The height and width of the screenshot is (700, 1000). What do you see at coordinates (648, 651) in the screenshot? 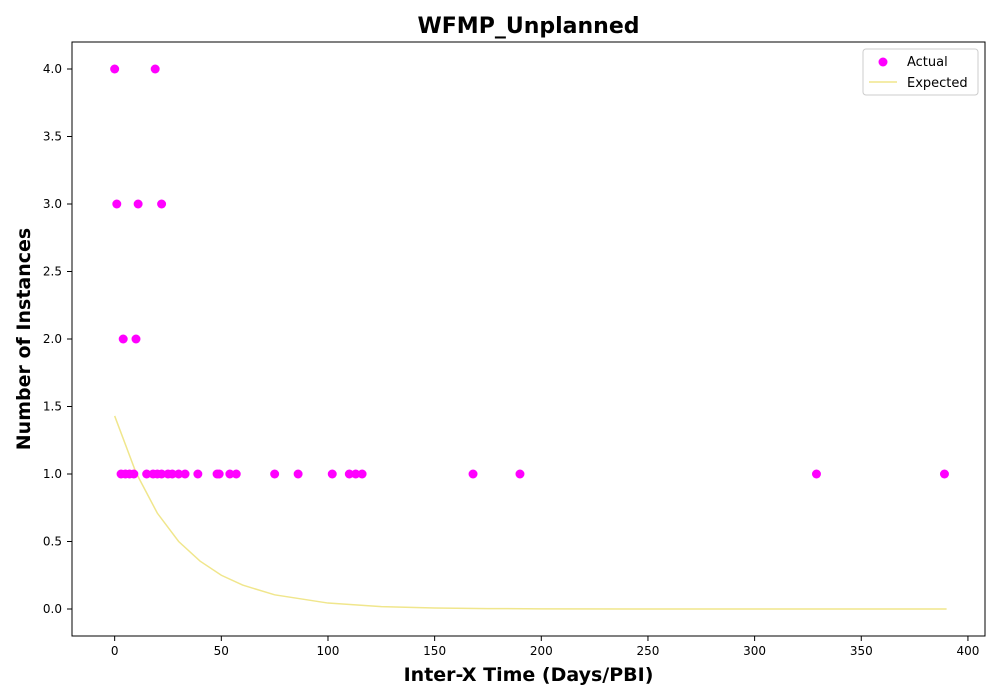
I see `x-tick-label: 250` at bounding box center [648, 651].